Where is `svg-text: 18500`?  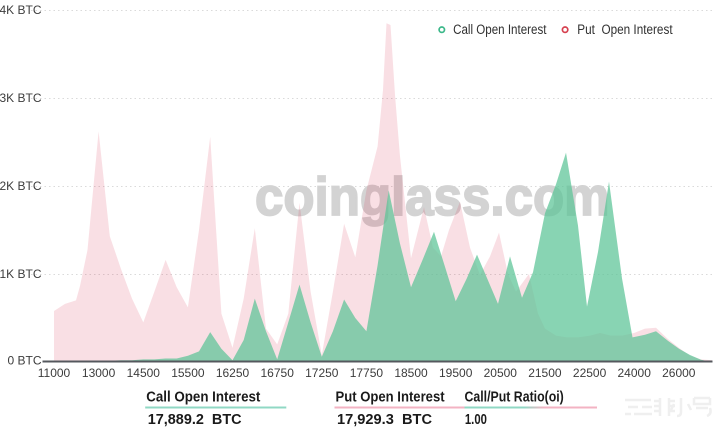 svg-text: 18500 is located at coordinates (411, 373).